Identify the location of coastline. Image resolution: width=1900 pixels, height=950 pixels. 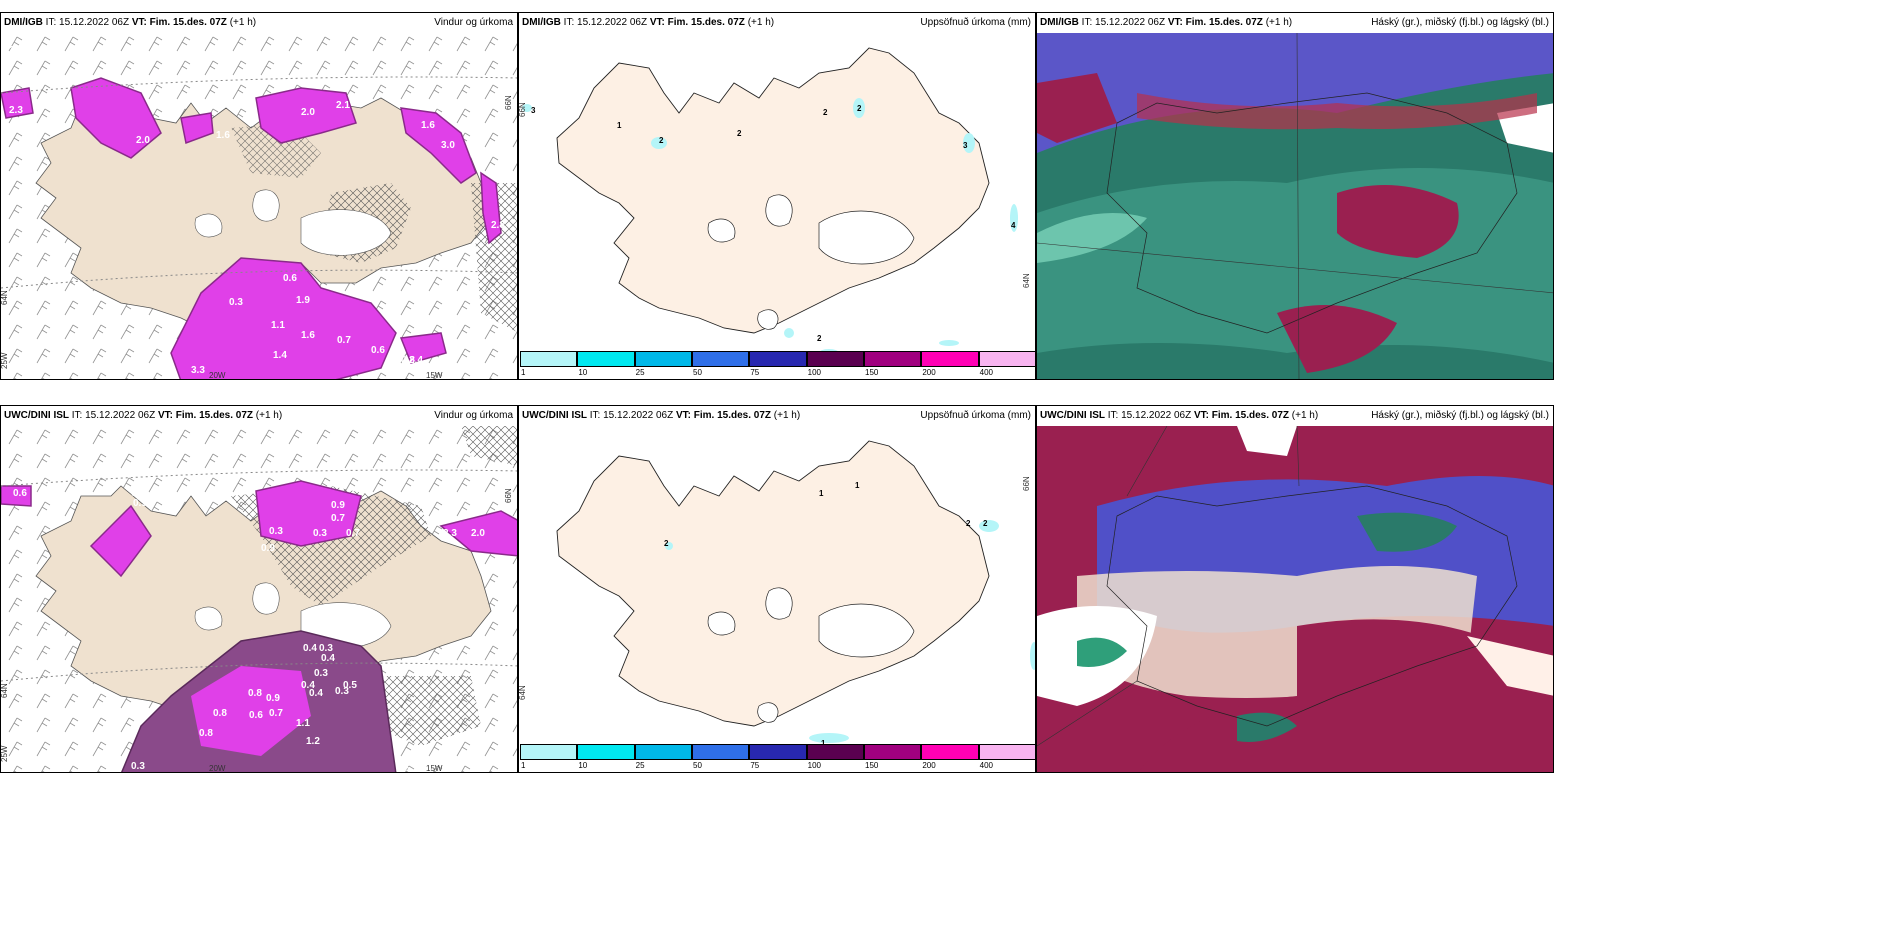
(1312, 606).